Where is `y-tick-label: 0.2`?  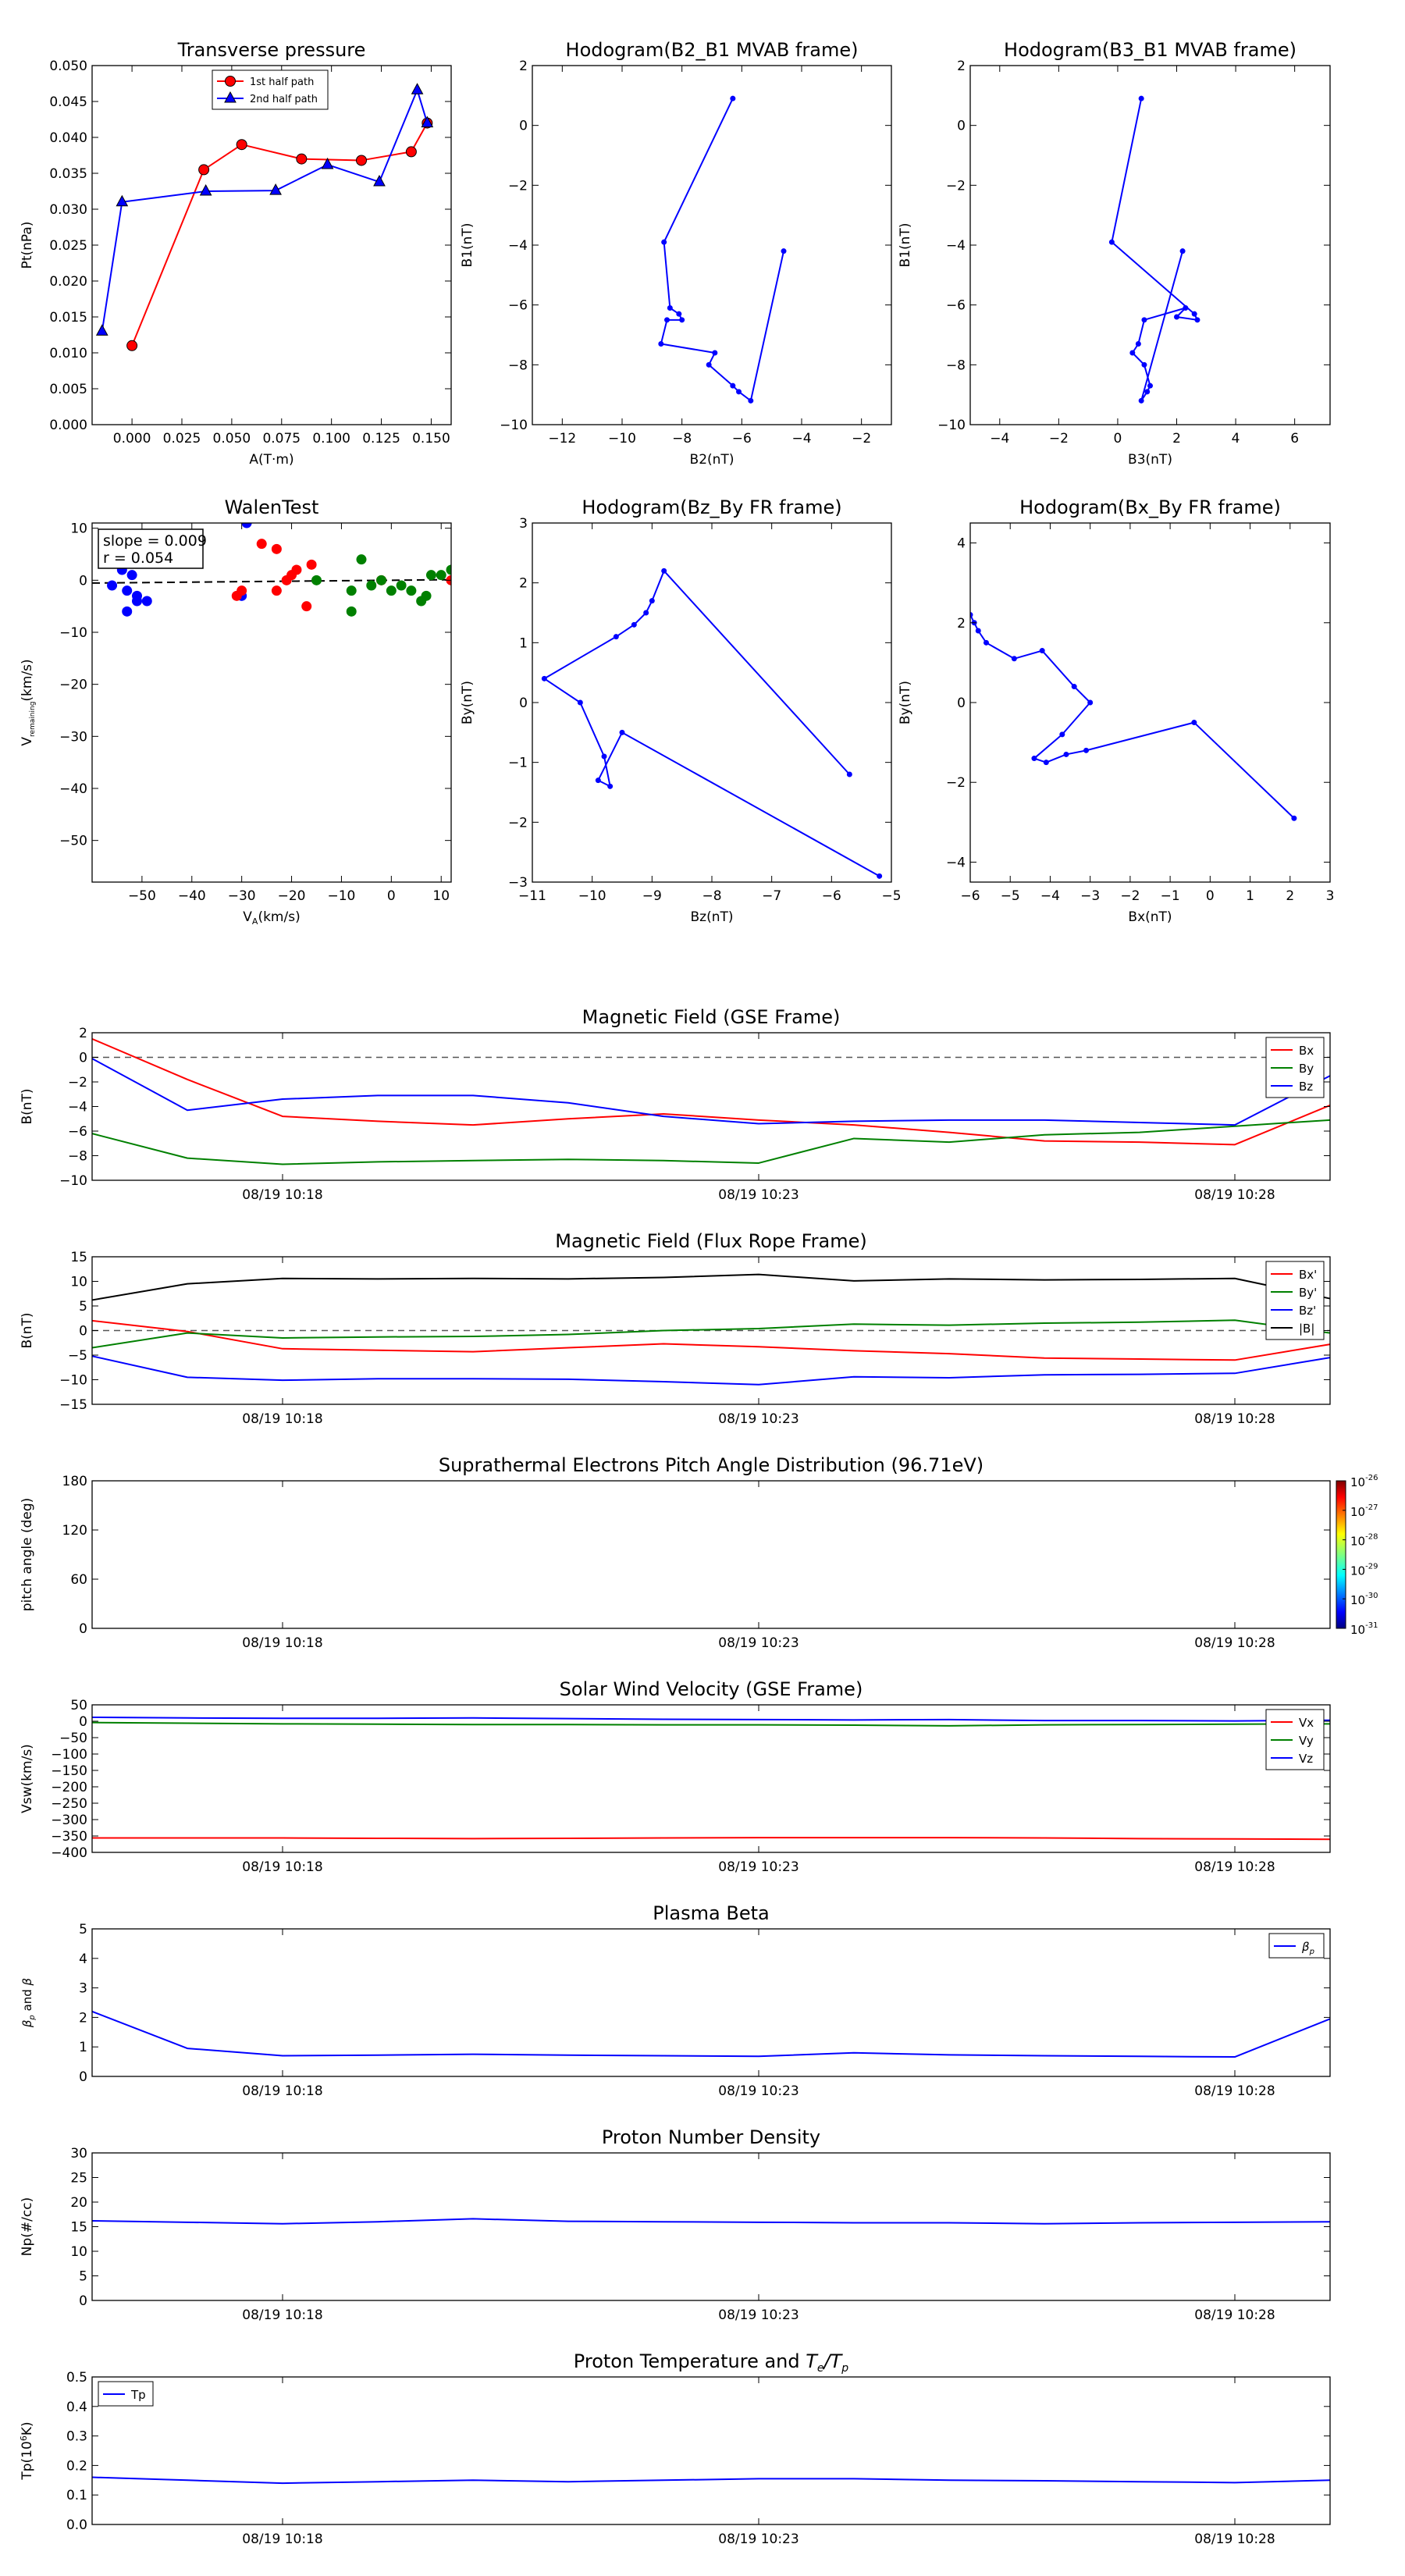 y-tick-label: 0.2 is located at coordinates (76, 2466).